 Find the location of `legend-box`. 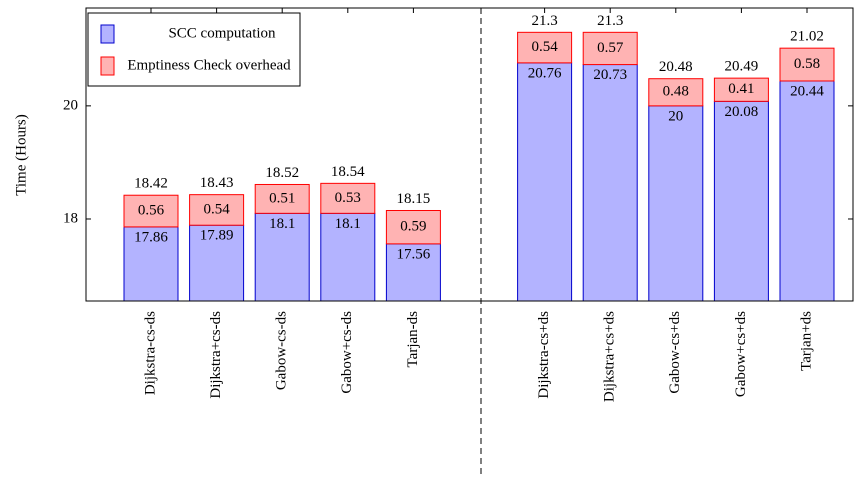

legend-box is located at coordinates (194, 49).